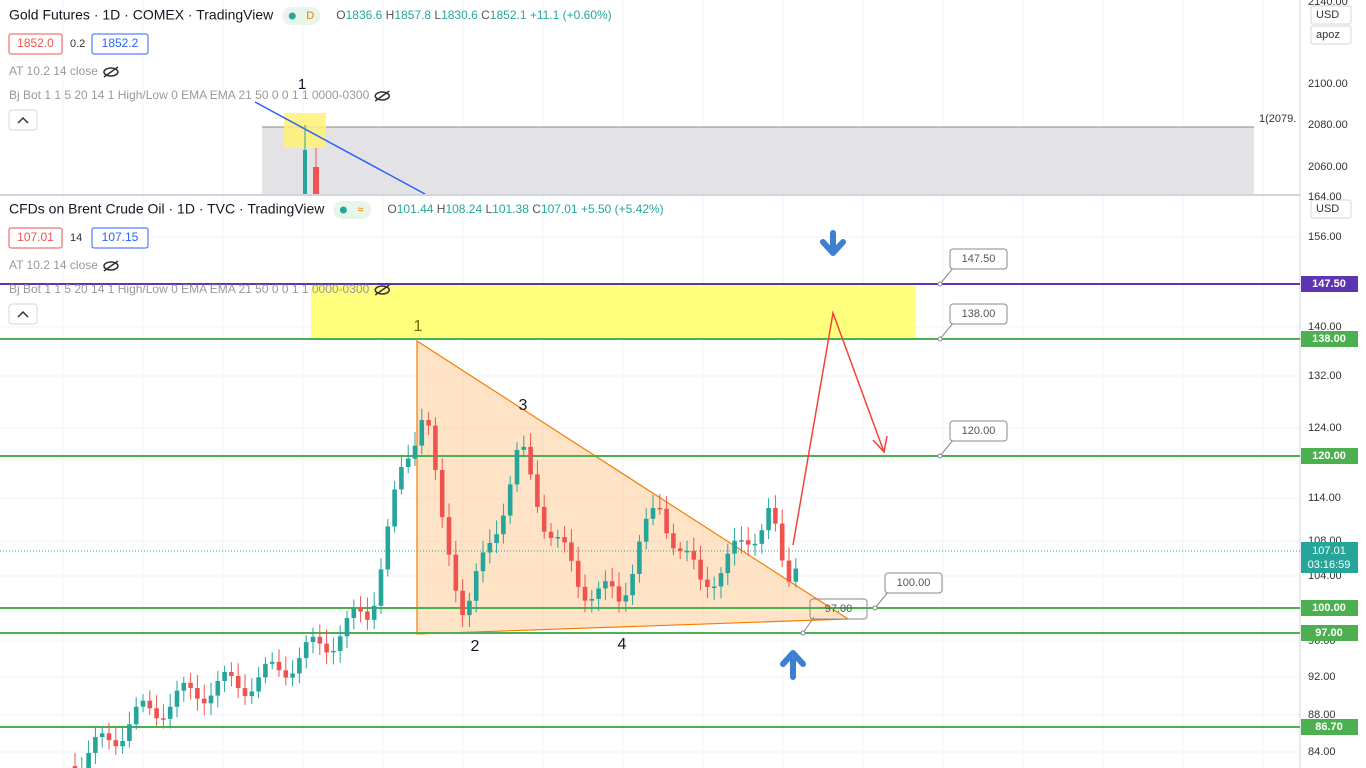  I want to click on level-badge, so click(1329, 284).